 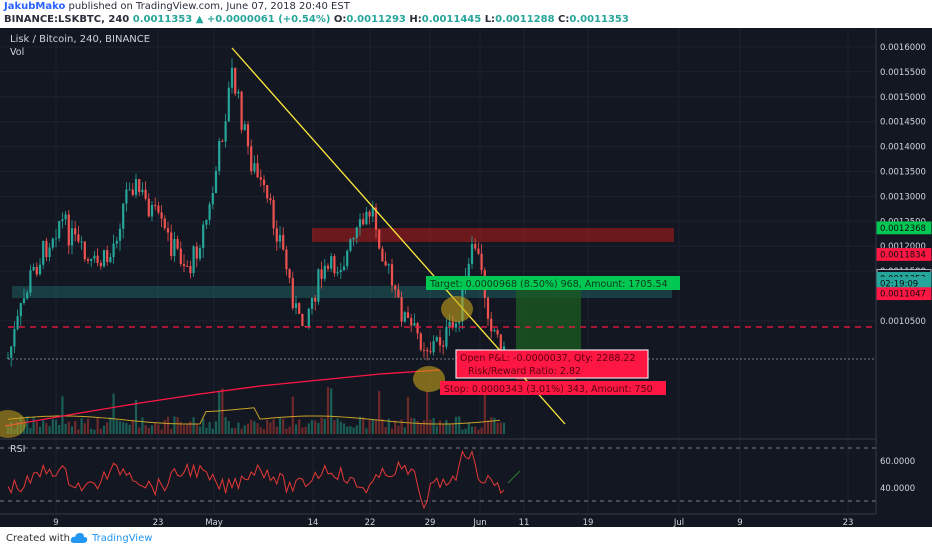 I want to click on rsi-tick-label: 40.0000, so click(x=897, y=489).